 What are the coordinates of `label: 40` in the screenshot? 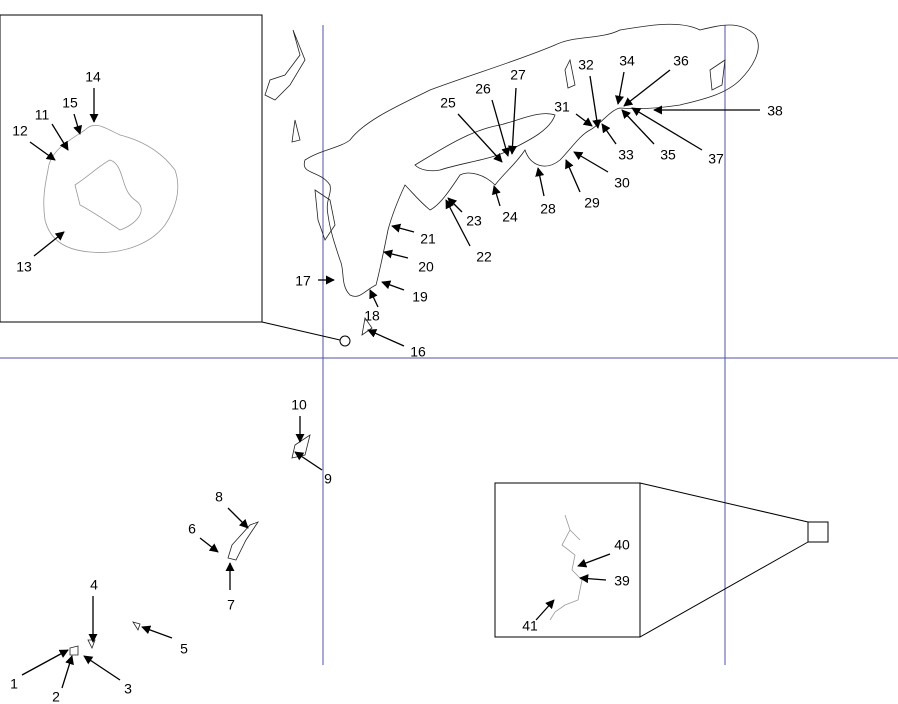 It's located at (622, 545).